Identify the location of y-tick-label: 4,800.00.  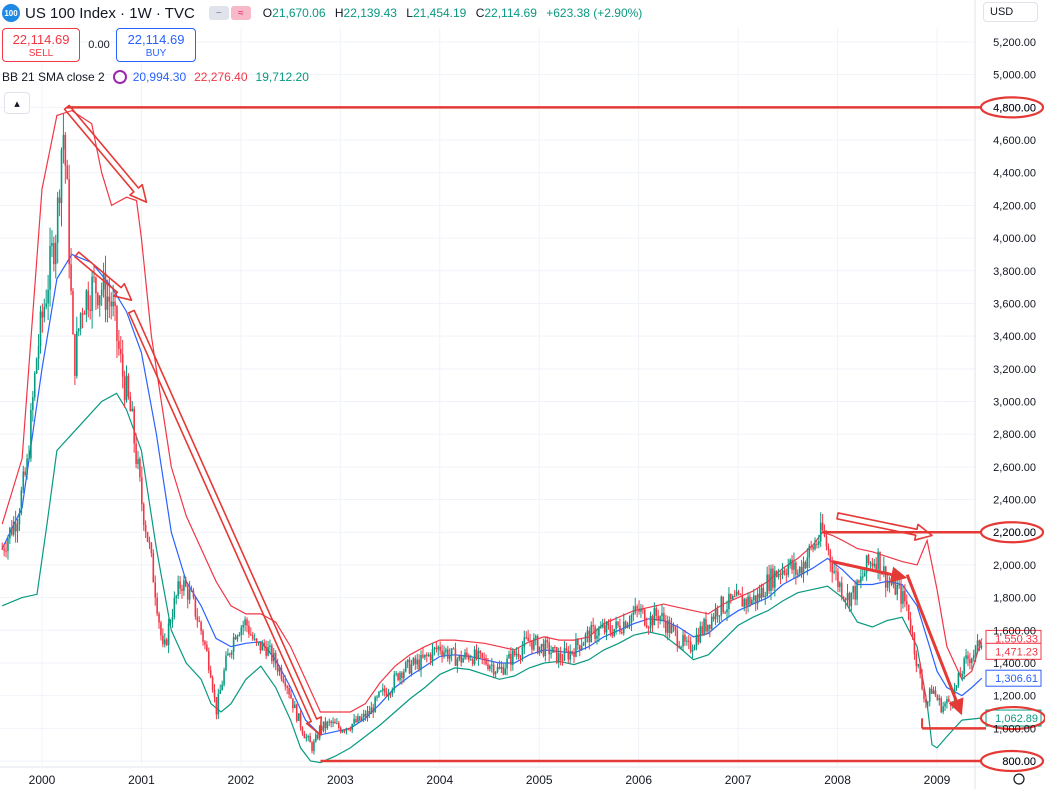
(1014, 108).